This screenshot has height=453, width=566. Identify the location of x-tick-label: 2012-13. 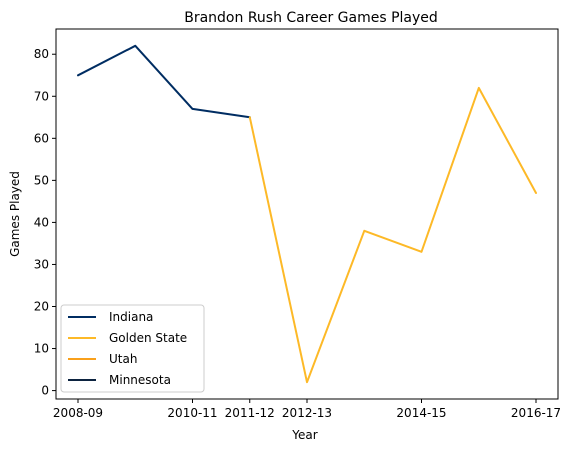
(307, 413).